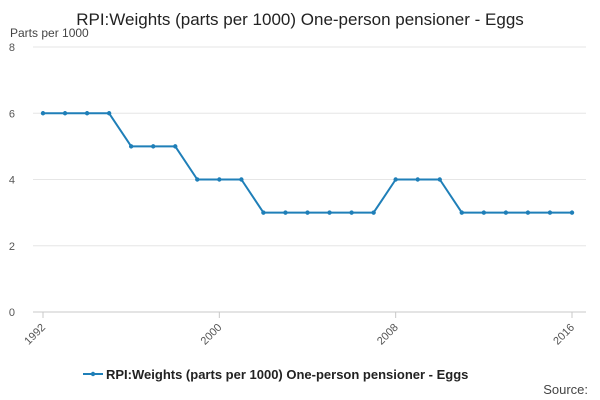  What do you see at coordinates (93, 374) in the screenshot?
I see `legend-swatch-marker` at bounding box center [93, 374].